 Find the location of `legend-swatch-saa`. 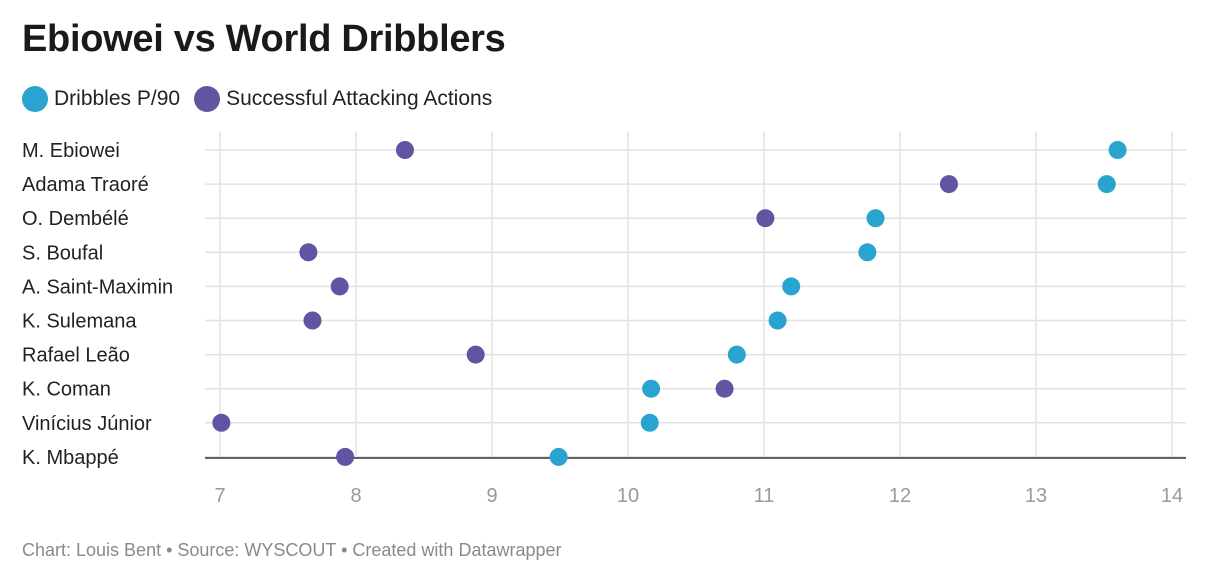

legend-swatch-saa is located at coordinates (207, 99).